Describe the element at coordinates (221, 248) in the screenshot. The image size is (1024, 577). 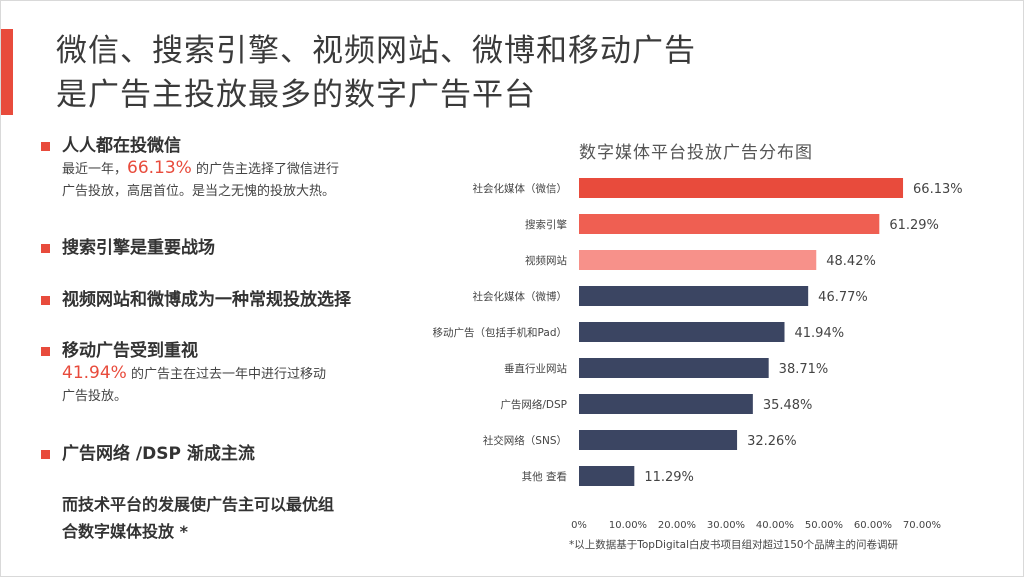
I see `finding-search: 搜索引擎是重要战场` at that location.